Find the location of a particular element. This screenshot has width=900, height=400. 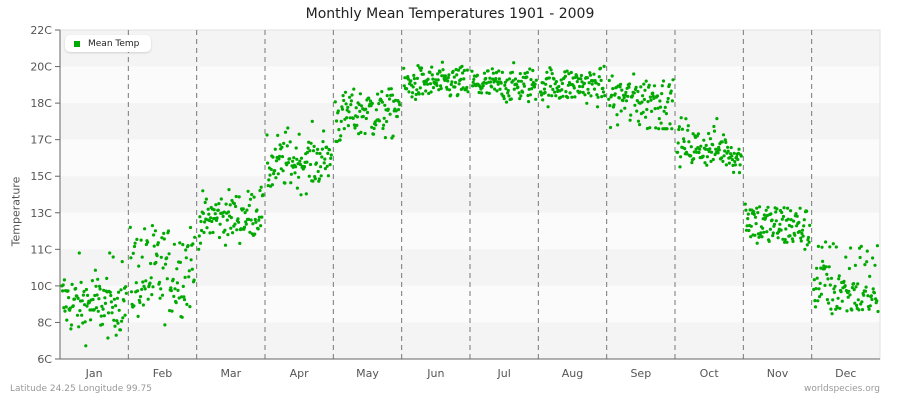

location-caption: Latitude 24.25 Longitude 99.75 is located at coordinates (81, 389).